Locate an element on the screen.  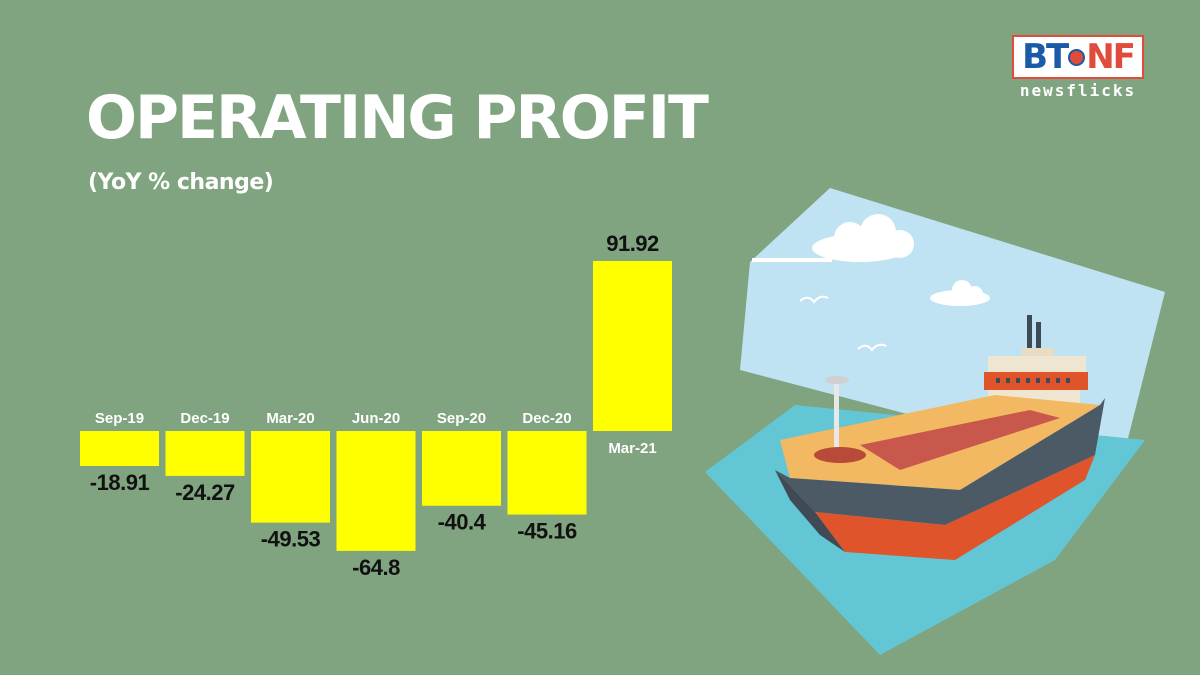
category-label-jun-20: Jun-20 is located at coordinates (376, 418).